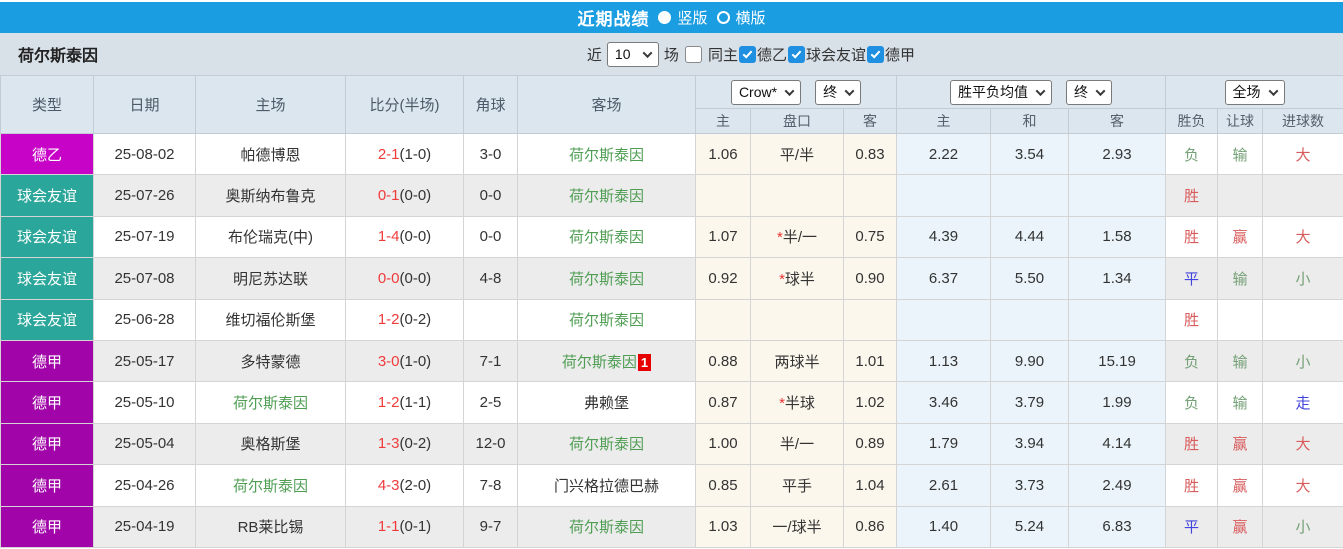 The width and height of the screenshot is (1343, 549). Describe the element at coordinates (271, 105) in the screenshot. I see `col-header-home: 主场` at that location.